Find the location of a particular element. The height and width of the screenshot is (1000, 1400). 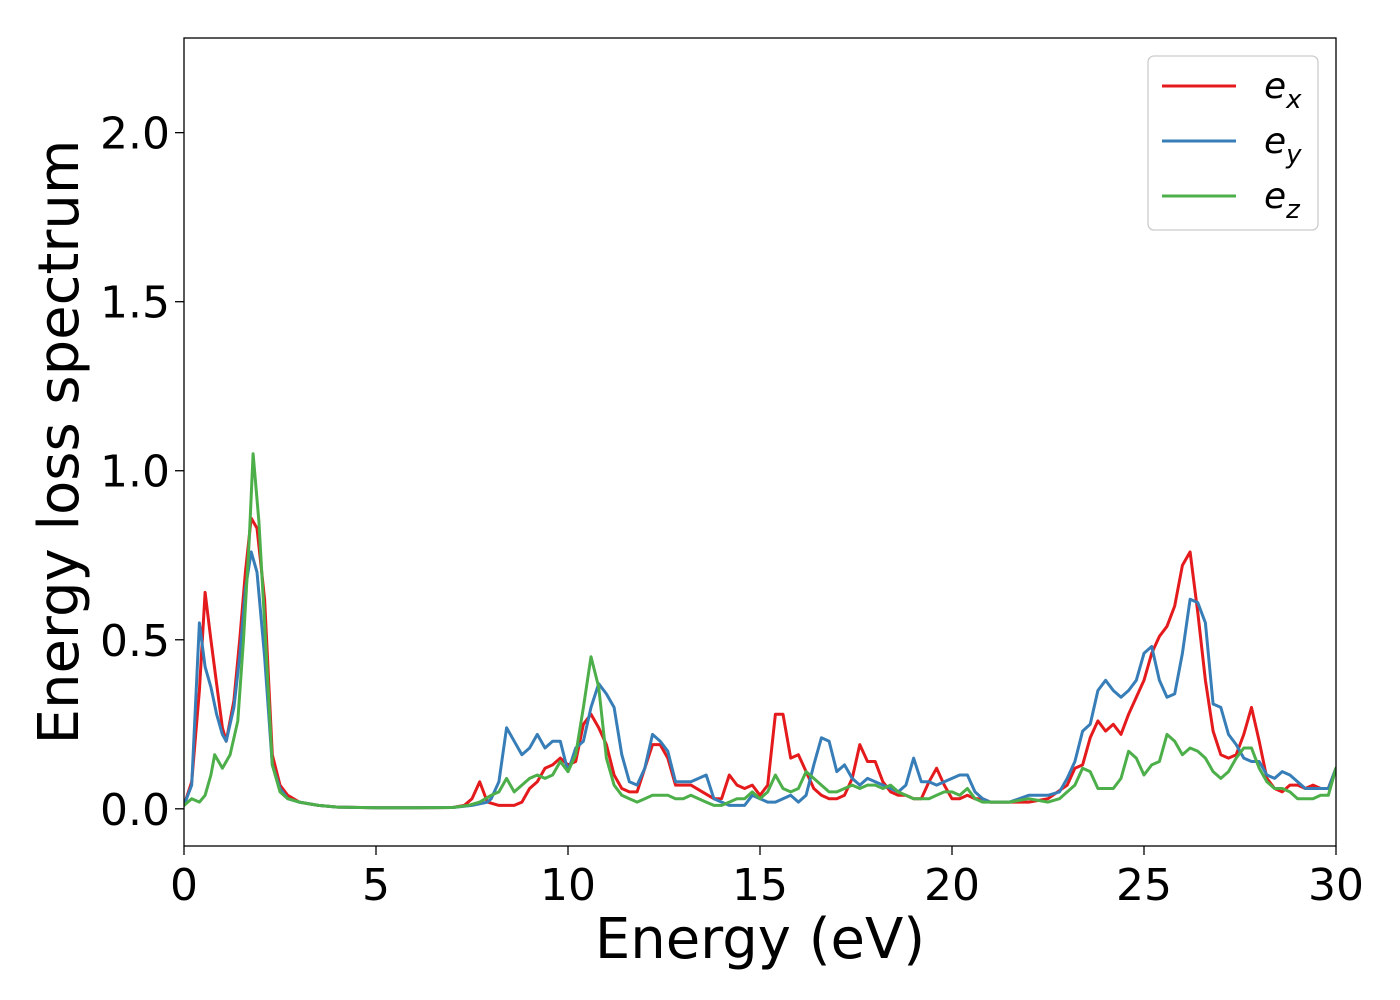

legend: ex ey ez is located at coordinates (1233, 143).